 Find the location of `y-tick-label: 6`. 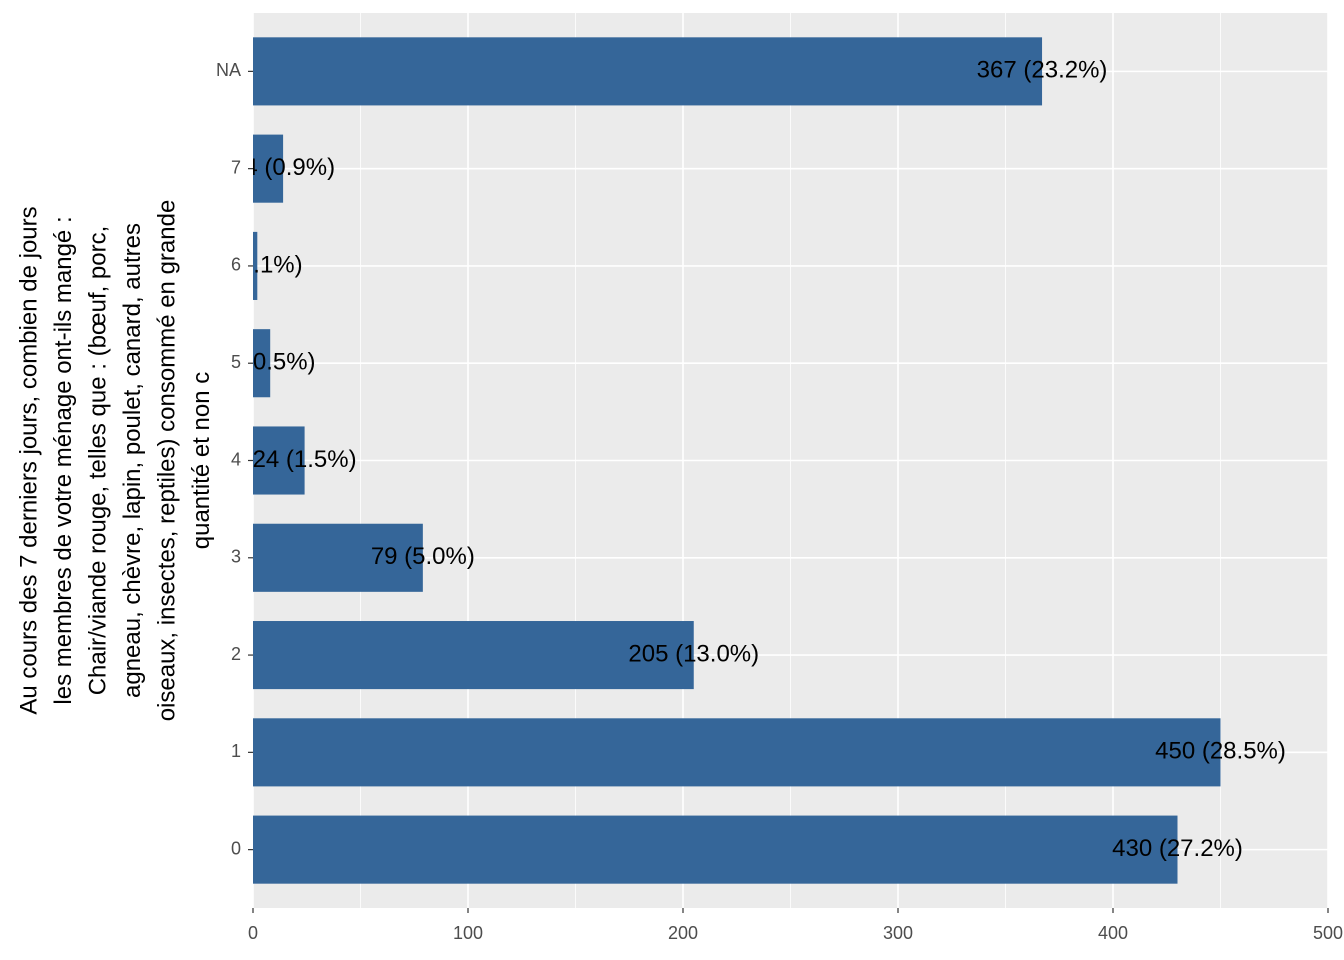

y-tick-label: 6 is located at coordinates (236, 265).